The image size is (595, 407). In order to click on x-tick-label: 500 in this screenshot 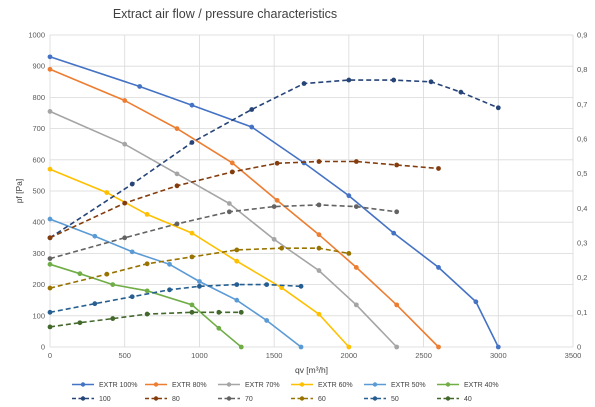, I will do `click(124, 355)`.